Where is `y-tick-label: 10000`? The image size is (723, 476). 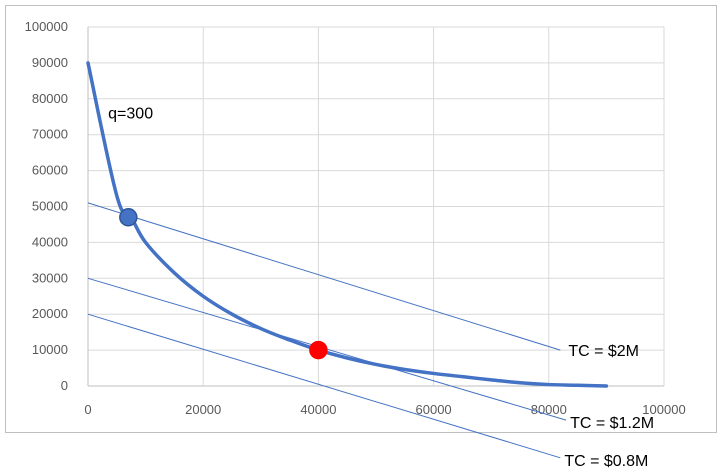
y-tick-label: 10000 is located at coordinates (50, 349).